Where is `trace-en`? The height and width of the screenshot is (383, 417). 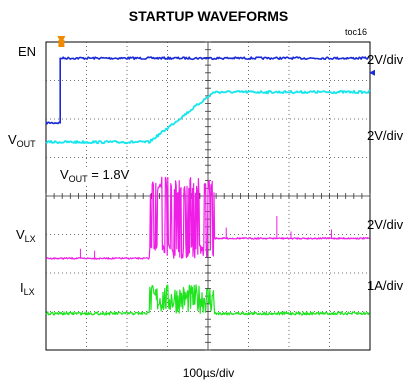
trace-en is located at coordinates (207, 90).